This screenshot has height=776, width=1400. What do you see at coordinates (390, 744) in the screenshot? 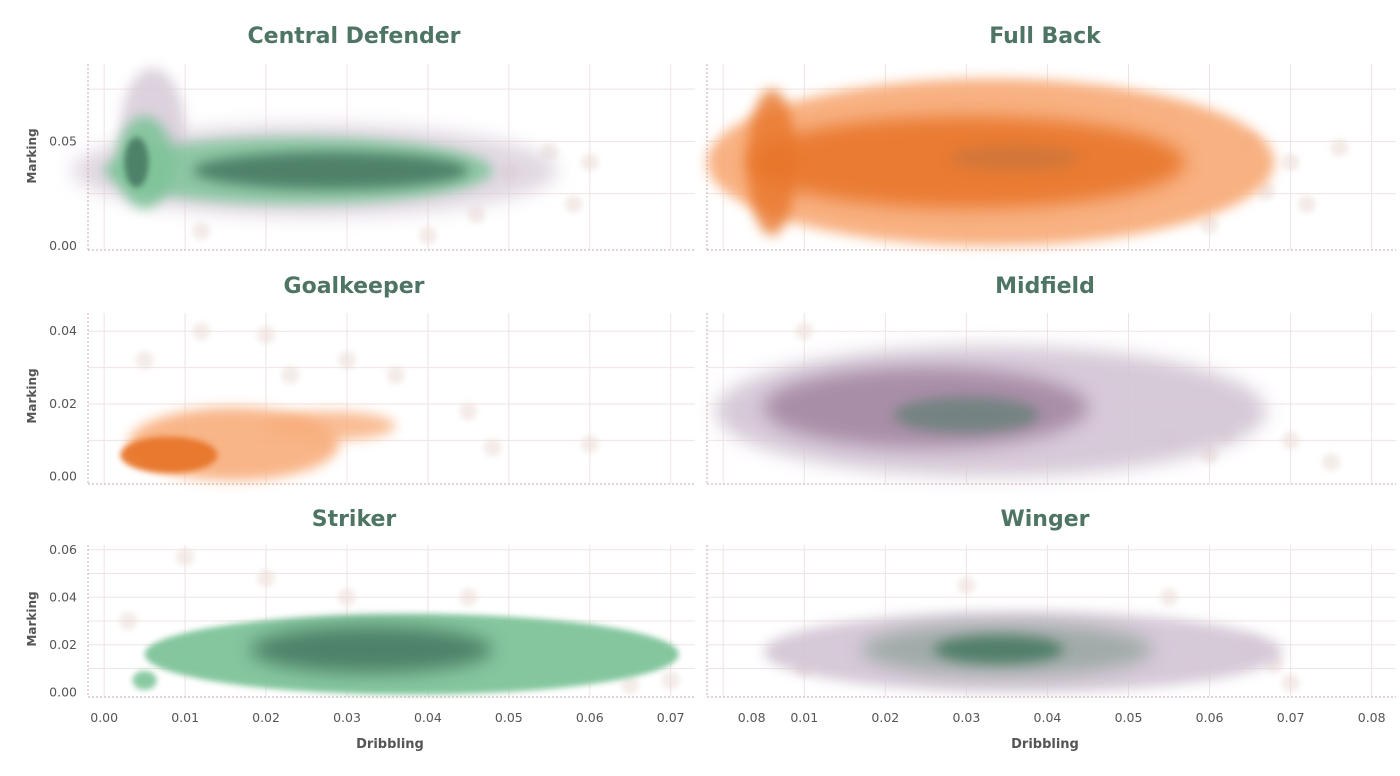
I see `x-axis-label-striker: Dribbling` at bounding box center [390, 744].